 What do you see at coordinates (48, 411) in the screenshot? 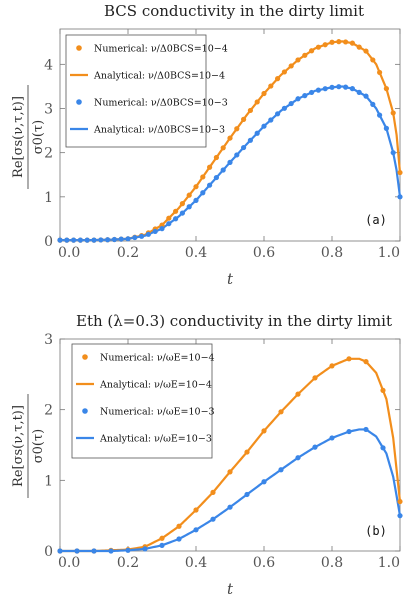
I see `y-tick-label: 2` at bounding box center [48, 411].